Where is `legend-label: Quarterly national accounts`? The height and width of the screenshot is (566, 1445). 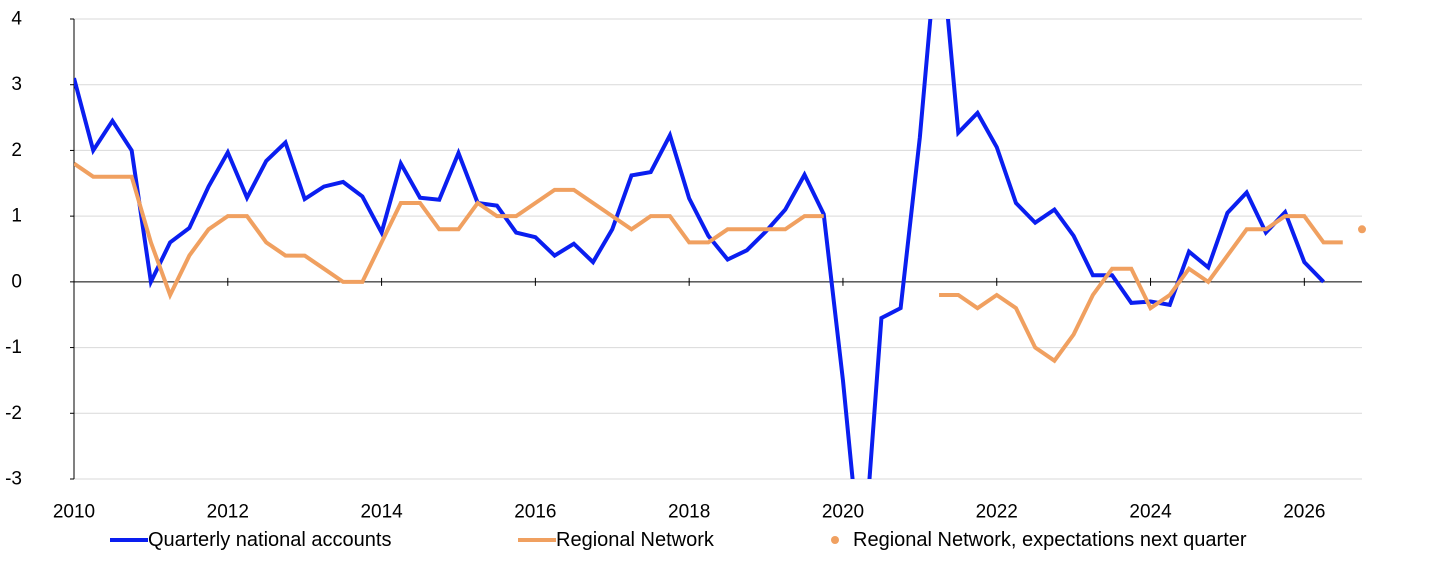 legend-label: Quarterly national accounts is located at coordinates (269, 540).